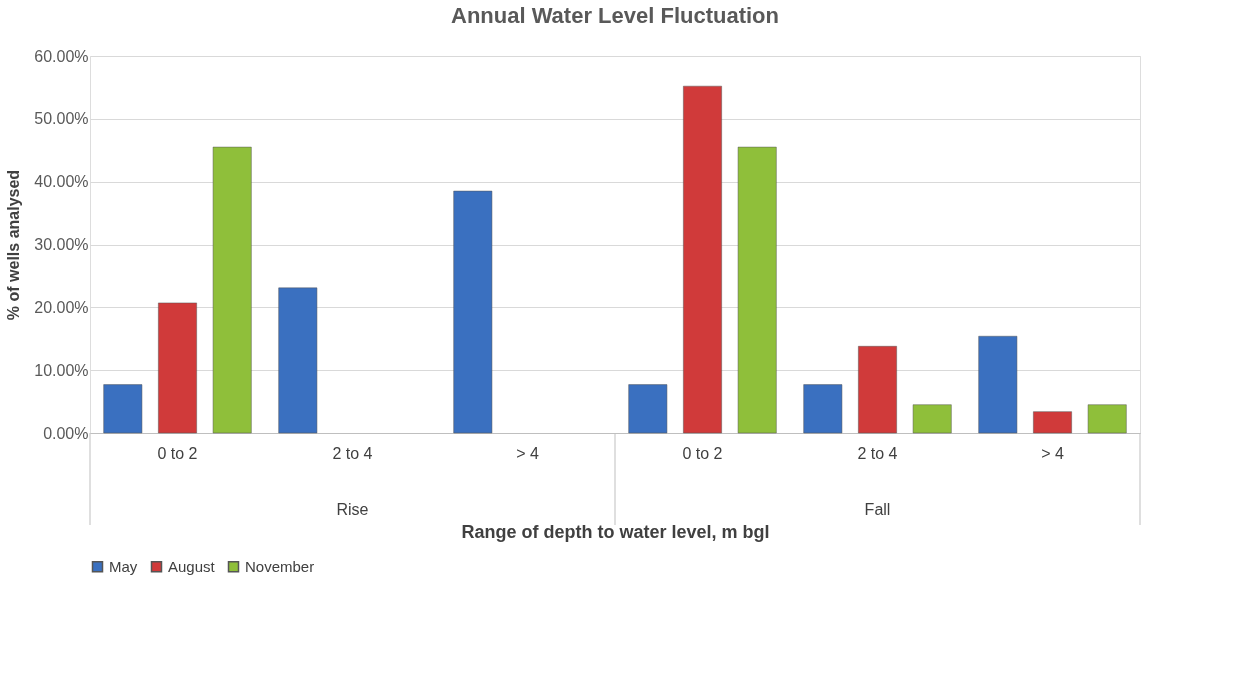  What do you see at coordinates (877, 509) in the screenshot?
I see `text: Fall` at bounding box center [877, 509].